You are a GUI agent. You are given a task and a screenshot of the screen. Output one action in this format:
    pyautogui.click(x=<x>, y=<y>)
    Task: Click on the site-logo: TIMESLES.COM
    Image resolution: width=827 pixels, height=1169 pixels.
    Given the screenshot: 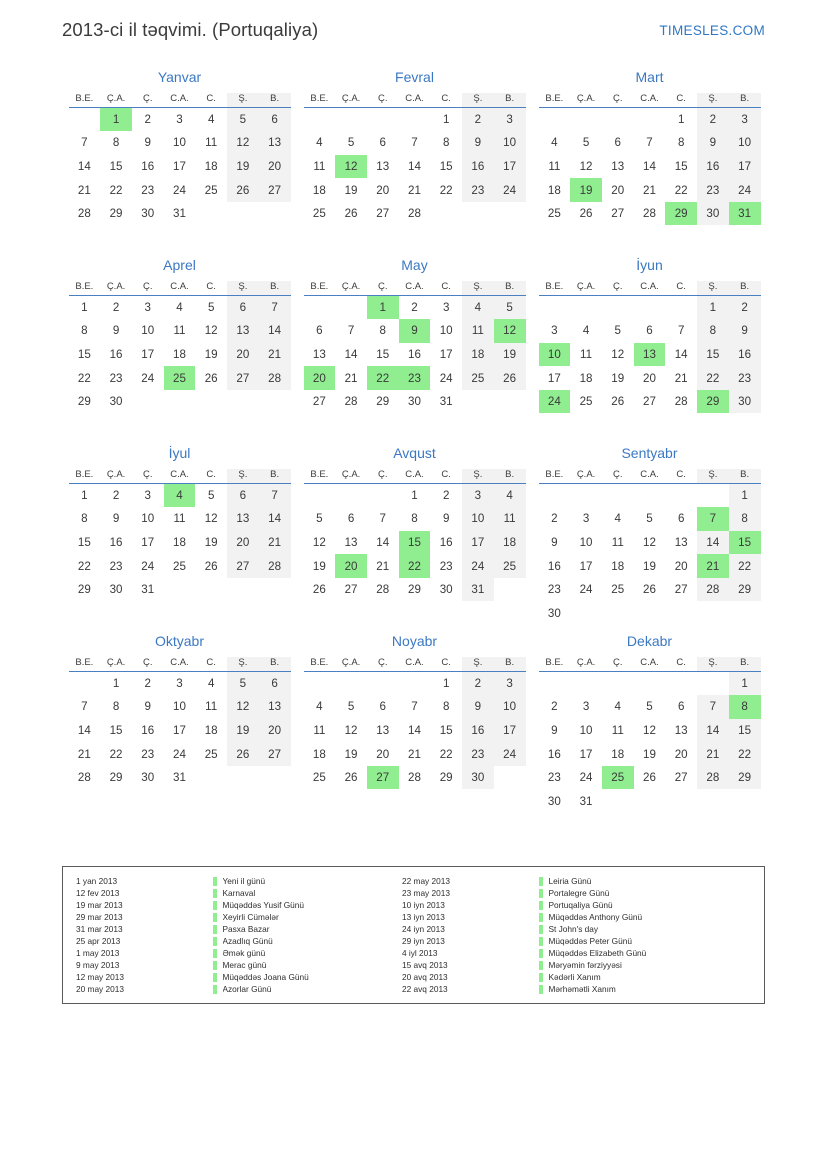 What is the action you would take?
    pyautogui.click(x=712, y=30)
    